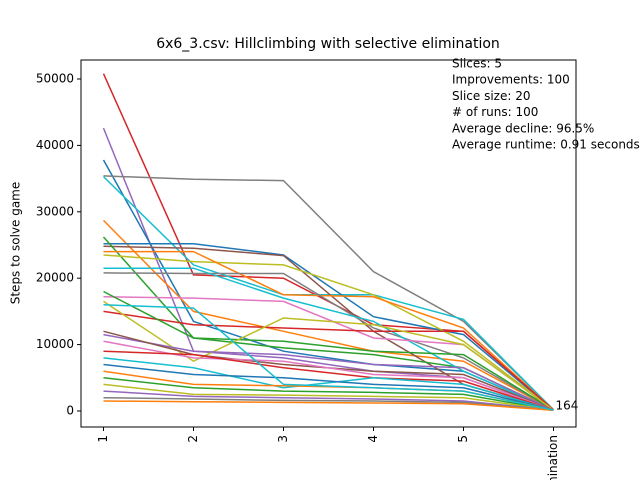 Image resolution: width=640 pixels, height=480 pixels. I want to click on annotation: Slices: 5, so click(477, 64).